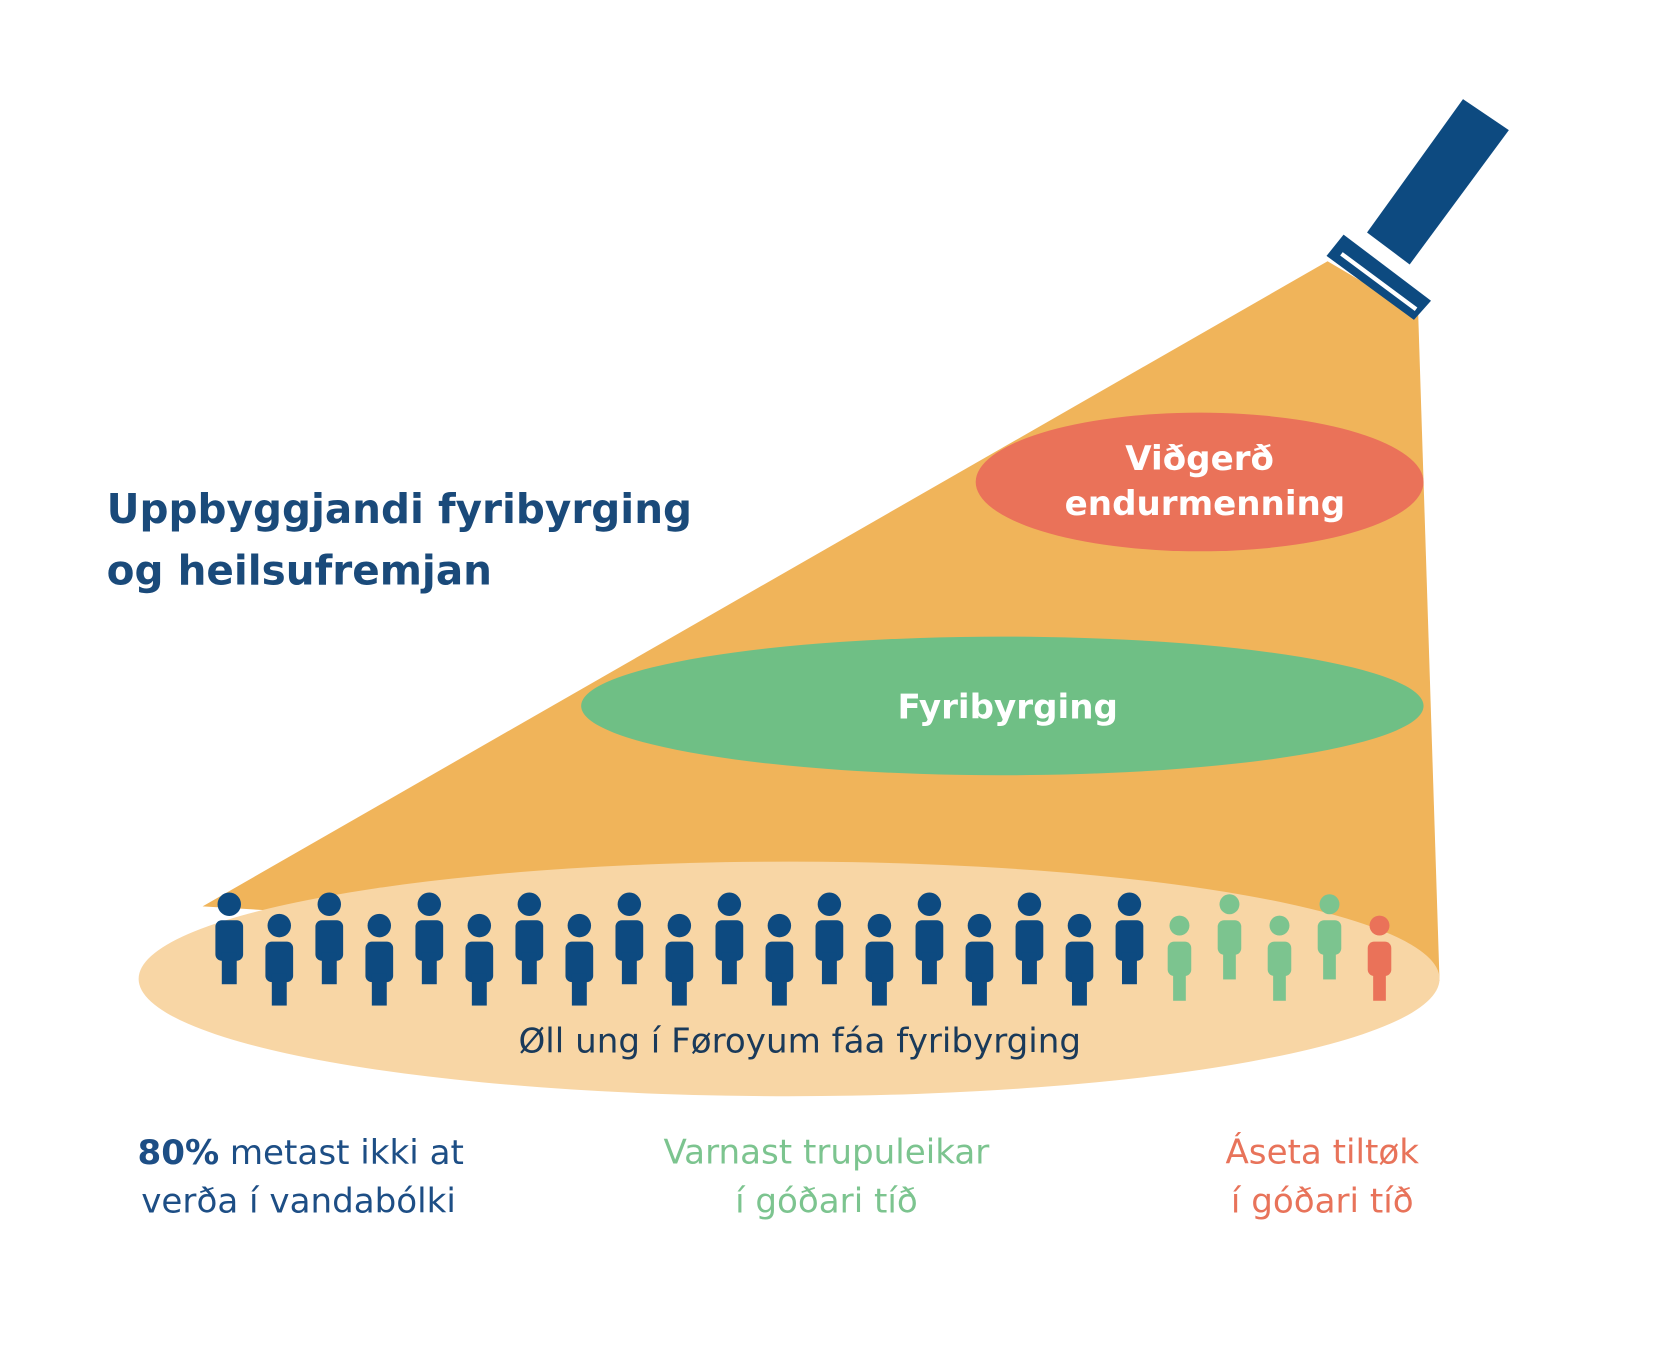 This screenshot has width=1672, height=1350. Describe the element at coordinates (1199, 459) in the screenshot. I see `tier-label: Viðgerð` at that location.